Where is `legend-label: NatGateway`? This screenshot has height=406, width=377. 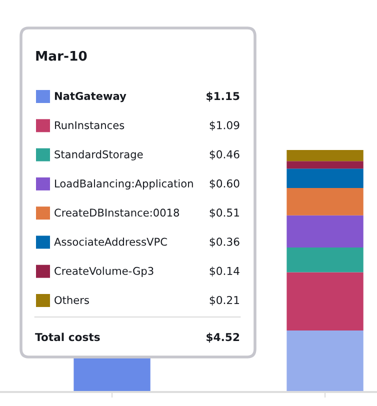 legend-label: NatGateway is located at coordinates (90, 97).